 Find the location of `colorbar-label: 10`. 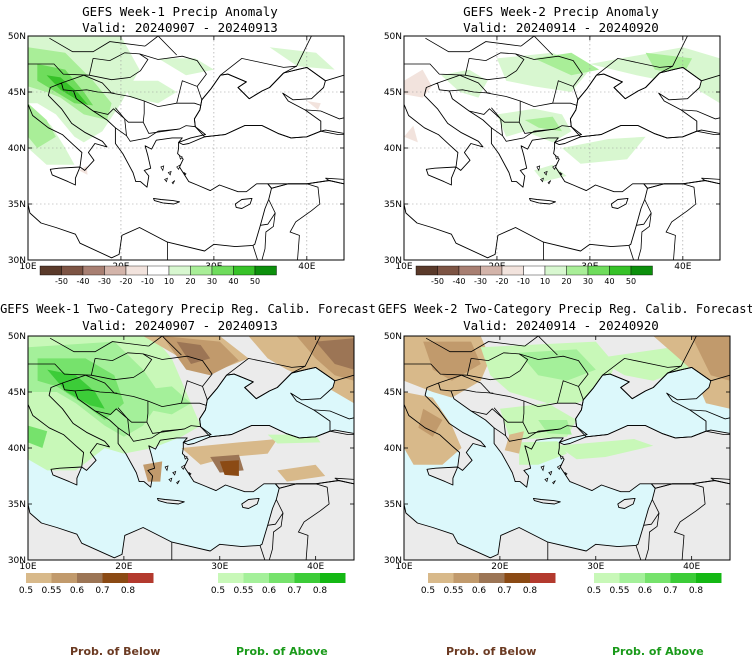

colorbar-label: 10 is located at coordinates (169, 281).